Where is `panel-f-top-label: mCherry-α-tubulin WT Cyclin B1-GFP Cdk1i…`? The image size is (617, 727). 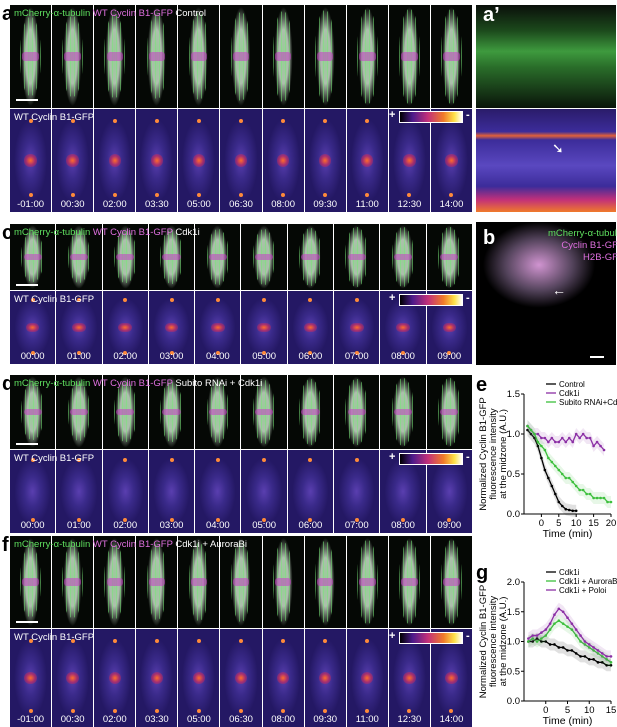
panel-f-top-label: mCherry-α-tubulin WT Cyclin B1-GFP Cdk1i… is located at coordinates (130, 544).